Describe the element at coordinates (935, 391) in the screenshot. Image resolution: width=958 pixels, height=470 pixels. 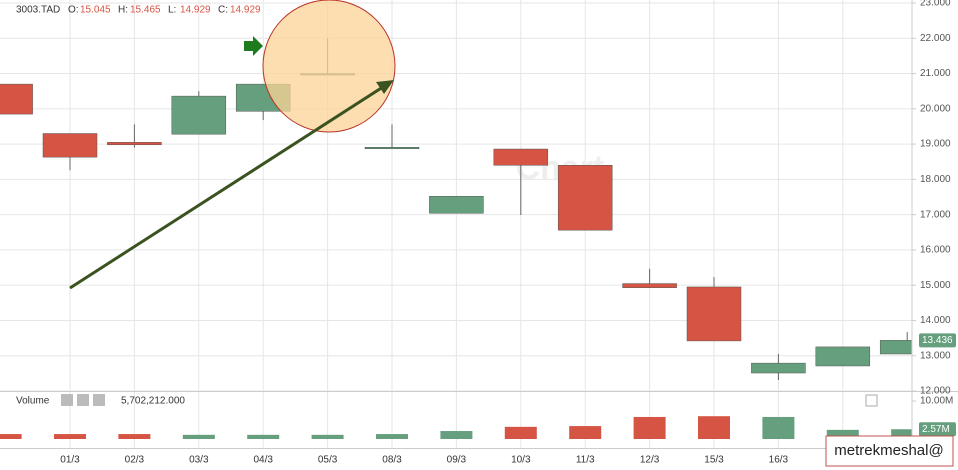
I see `y-tick-label: 12.000` at that location.